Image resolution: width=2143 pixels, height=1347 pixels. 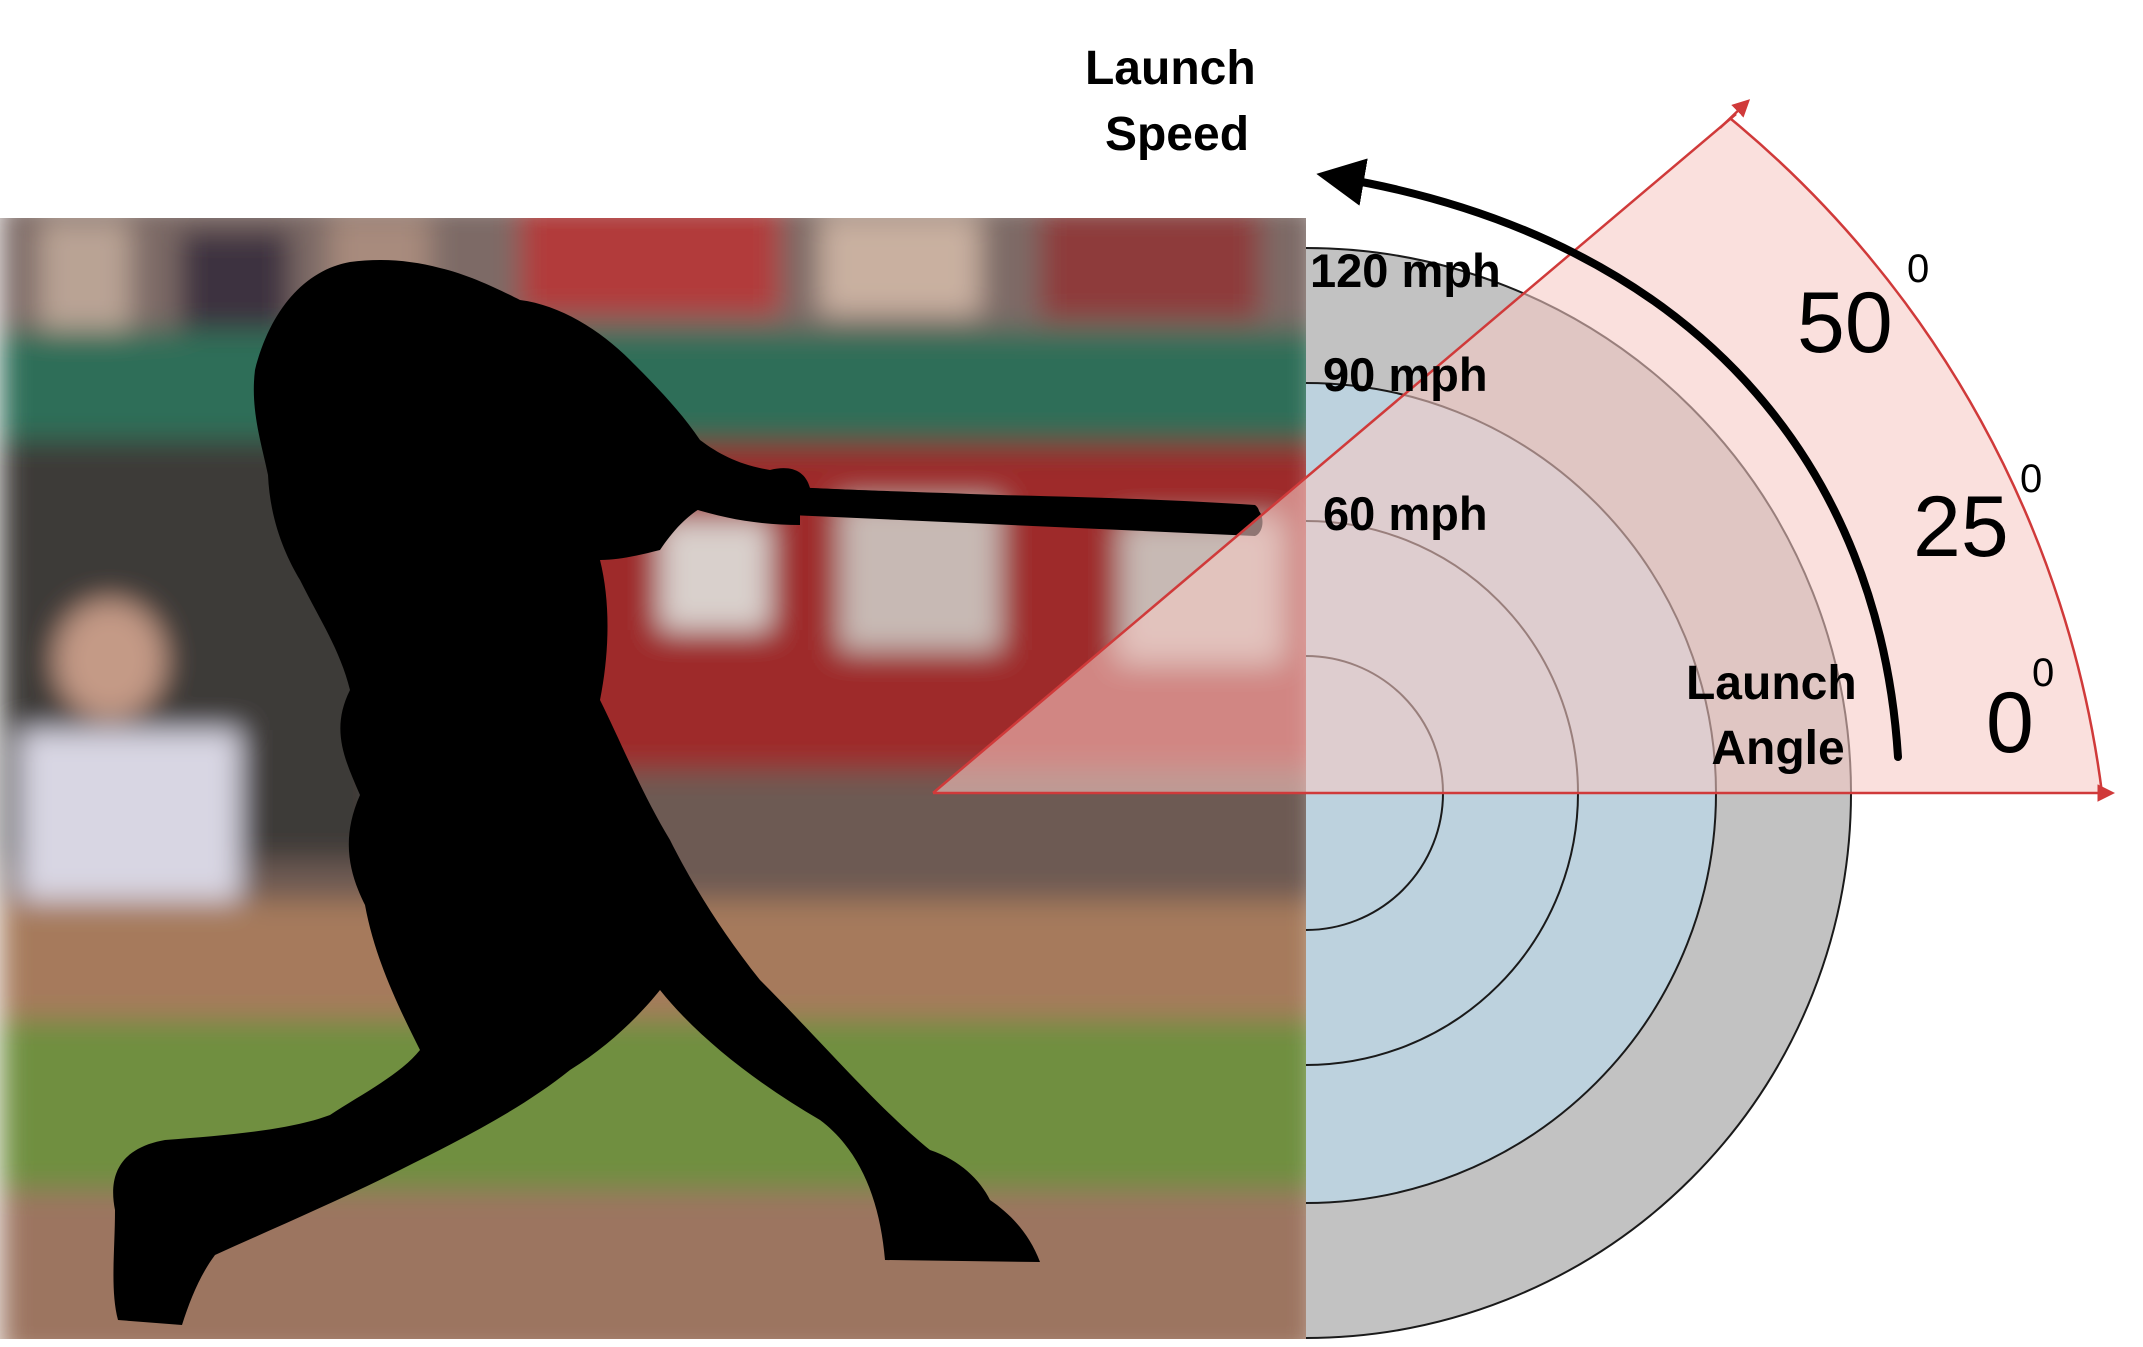 I want to click on launch-angle-line2: Angle, so click(x=1777, y=748).